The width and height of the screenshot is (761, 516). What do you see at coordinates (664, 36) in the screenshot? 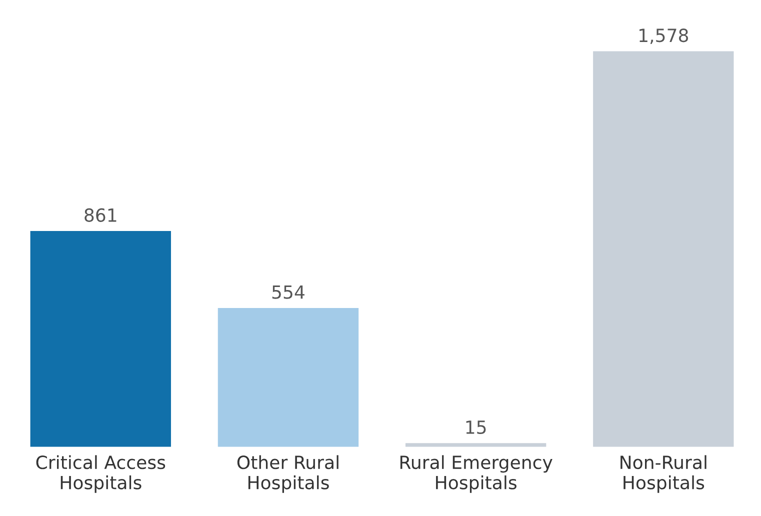
I see `data-label: 1,578` at bounding box center [664, 36].